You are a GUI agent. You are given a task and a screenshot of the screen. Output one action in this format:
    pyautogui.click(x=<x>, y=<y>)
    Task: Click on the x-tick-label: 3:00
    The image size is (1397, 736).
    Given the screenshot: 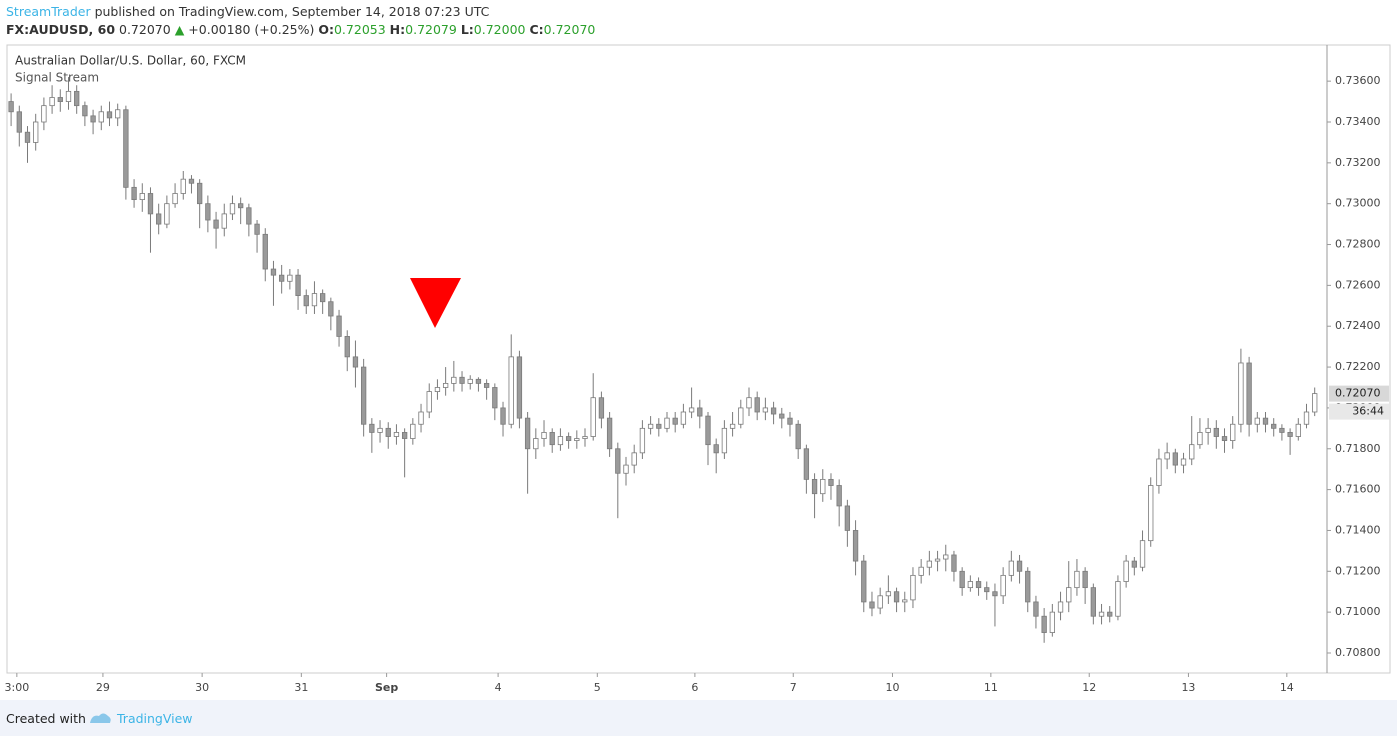 What is the action you would take?
    pyautogui.click(x=16, y=687)
    